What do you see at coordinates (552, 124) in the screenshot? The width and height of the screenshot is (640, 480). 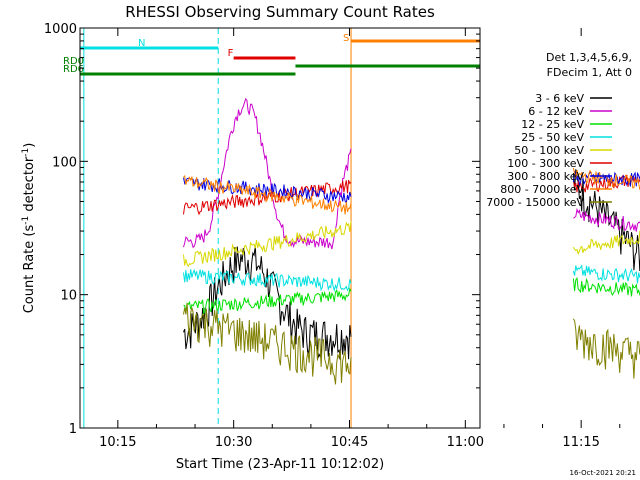 I see `legend-label: 12 - 25 keV` at bounding box center [552, 124].